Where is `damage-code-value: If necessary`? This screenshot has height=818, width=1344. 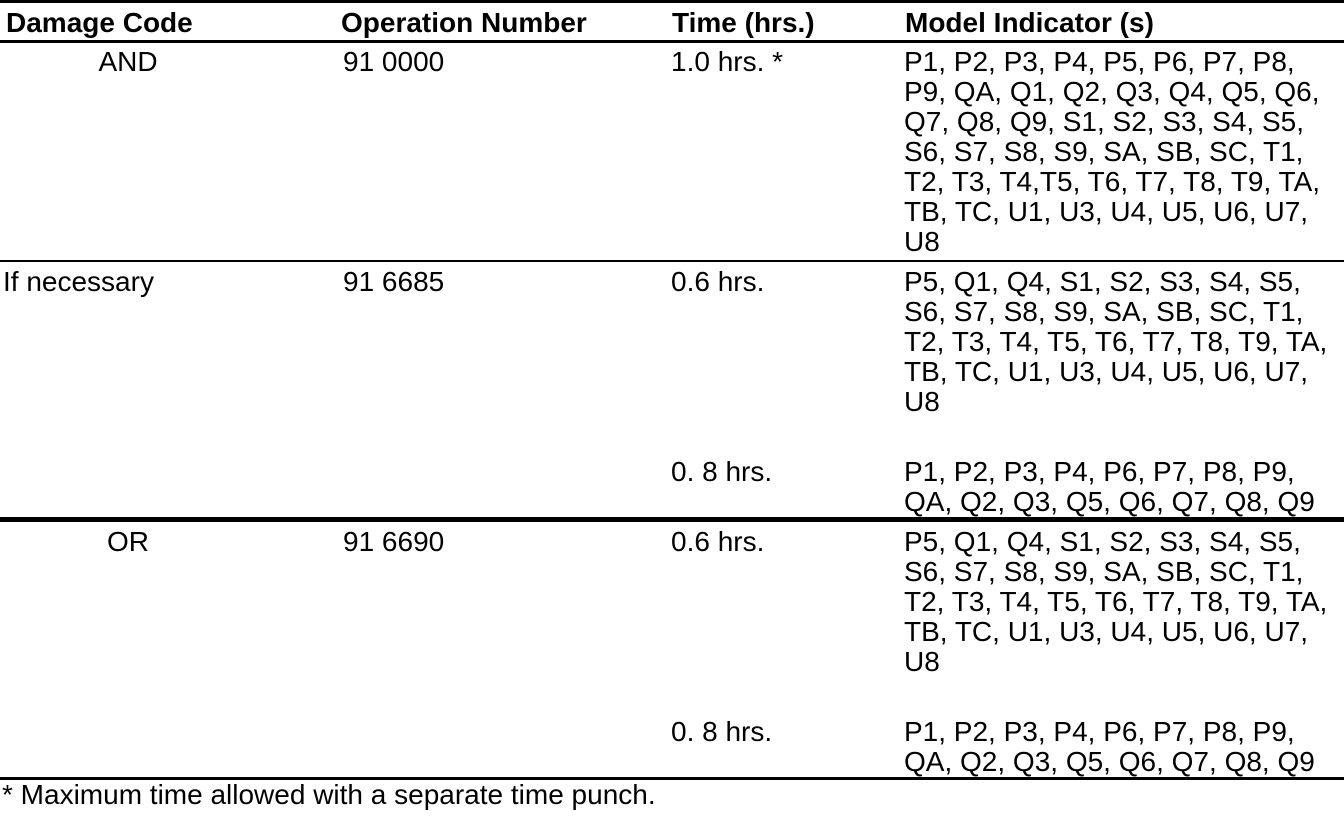
damage-code-value: If necessary is located at coordinates (78, 281).